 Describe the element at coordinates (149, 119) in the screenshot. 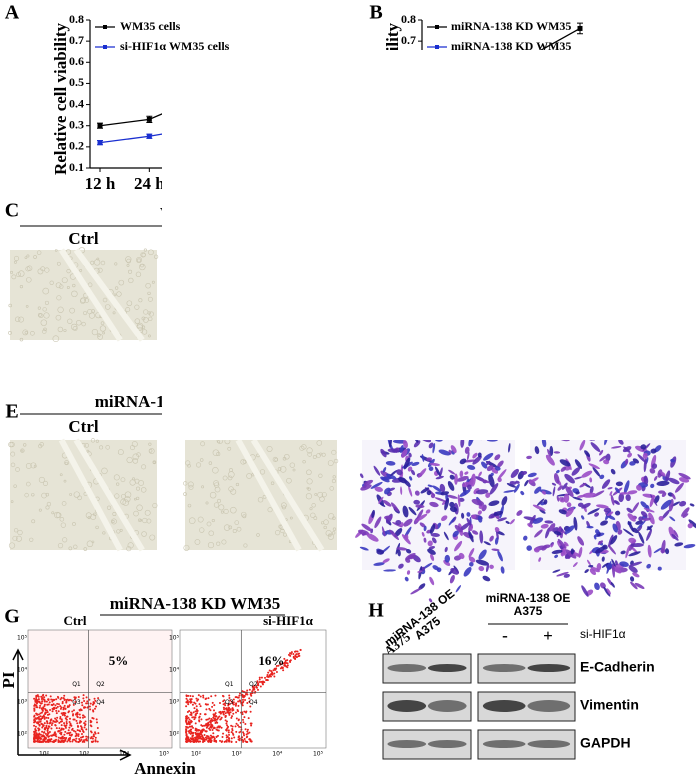

I see `data-point` at that location.